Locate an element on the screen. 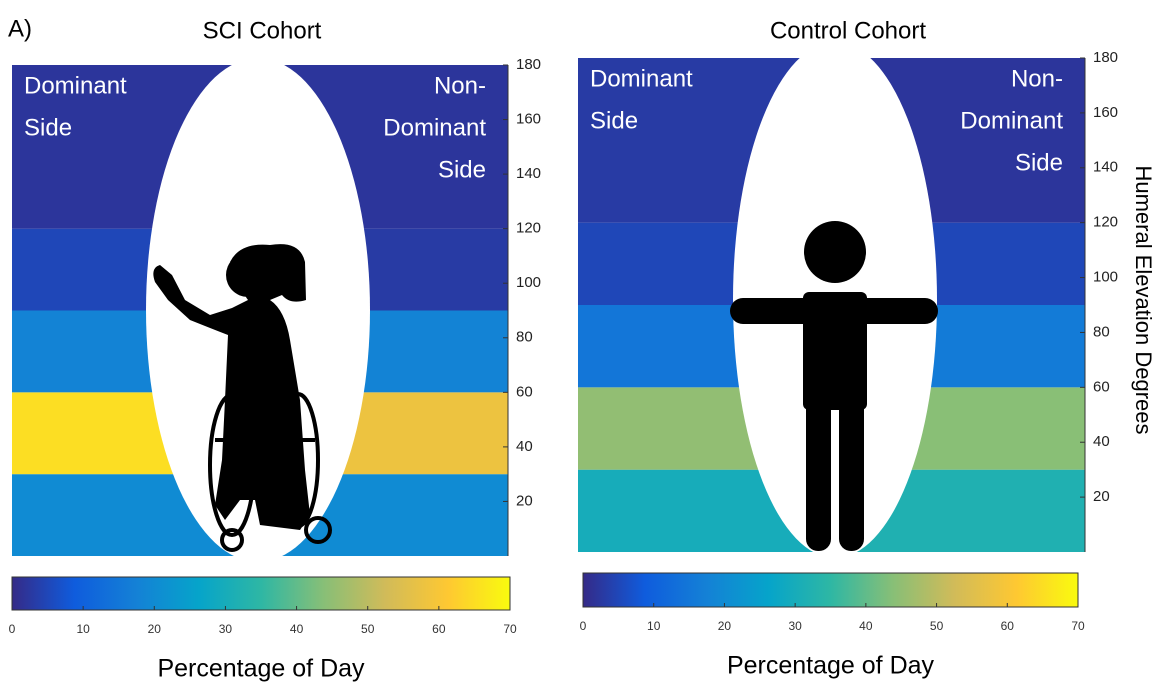  control-silhouette is located at coordinates (834, 386).